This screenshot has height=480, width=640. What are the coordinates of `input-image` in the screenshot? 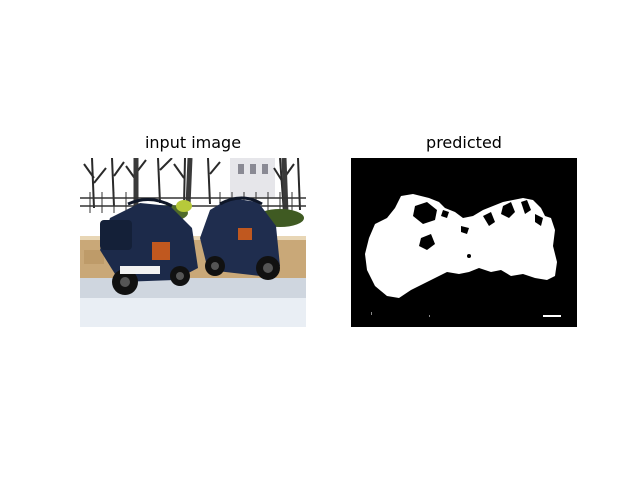 It's located at (193, 242).